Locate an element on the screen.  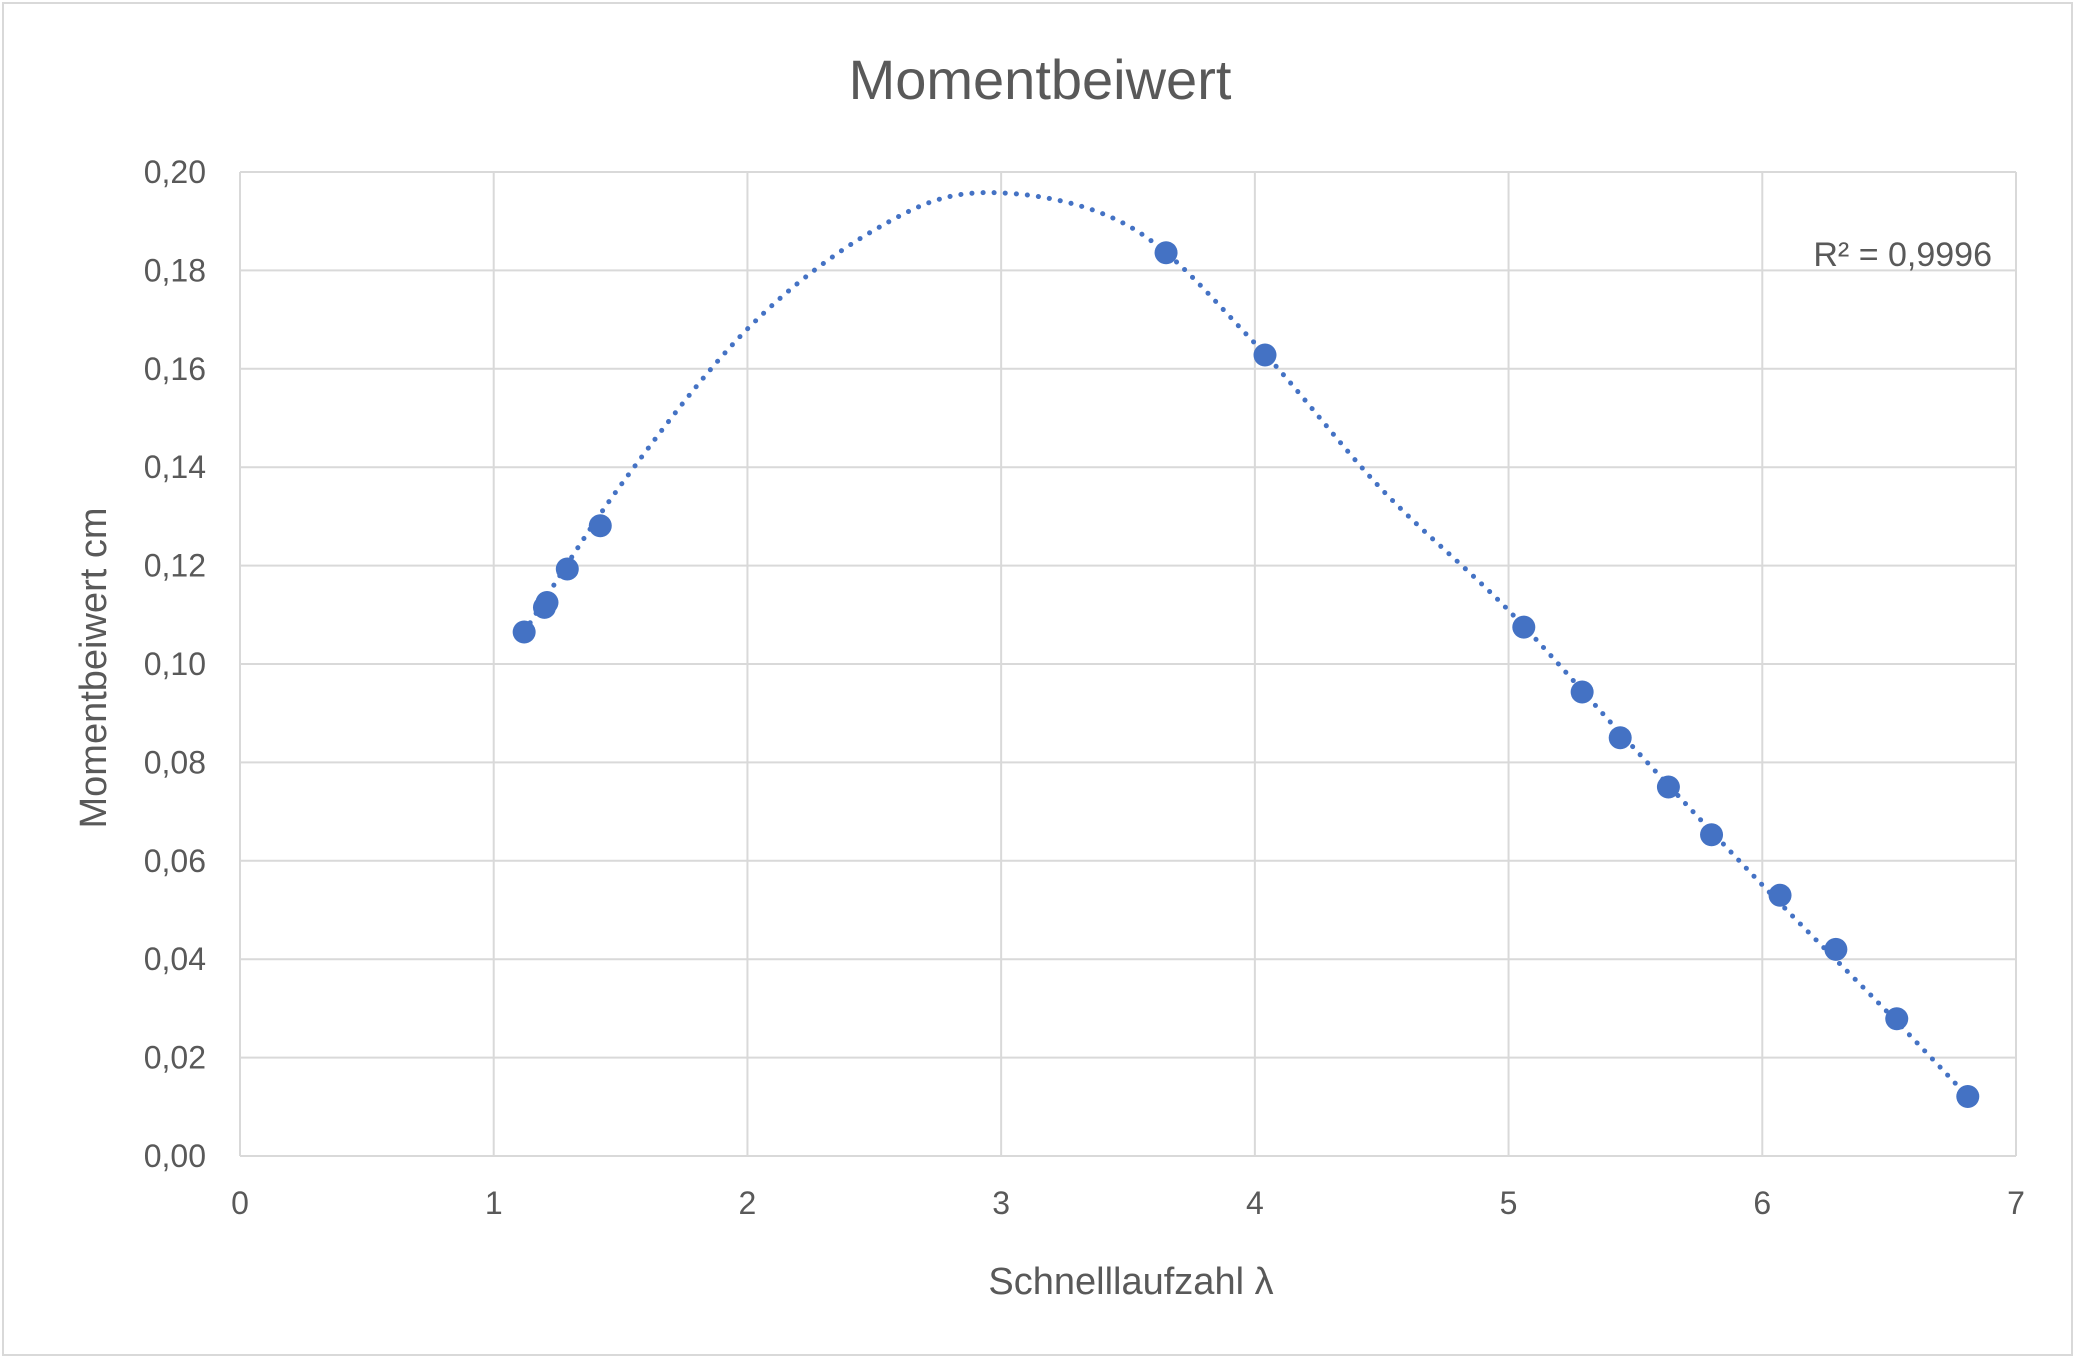
y-tick-label: 0,04 is located at coordinates (175, 959).